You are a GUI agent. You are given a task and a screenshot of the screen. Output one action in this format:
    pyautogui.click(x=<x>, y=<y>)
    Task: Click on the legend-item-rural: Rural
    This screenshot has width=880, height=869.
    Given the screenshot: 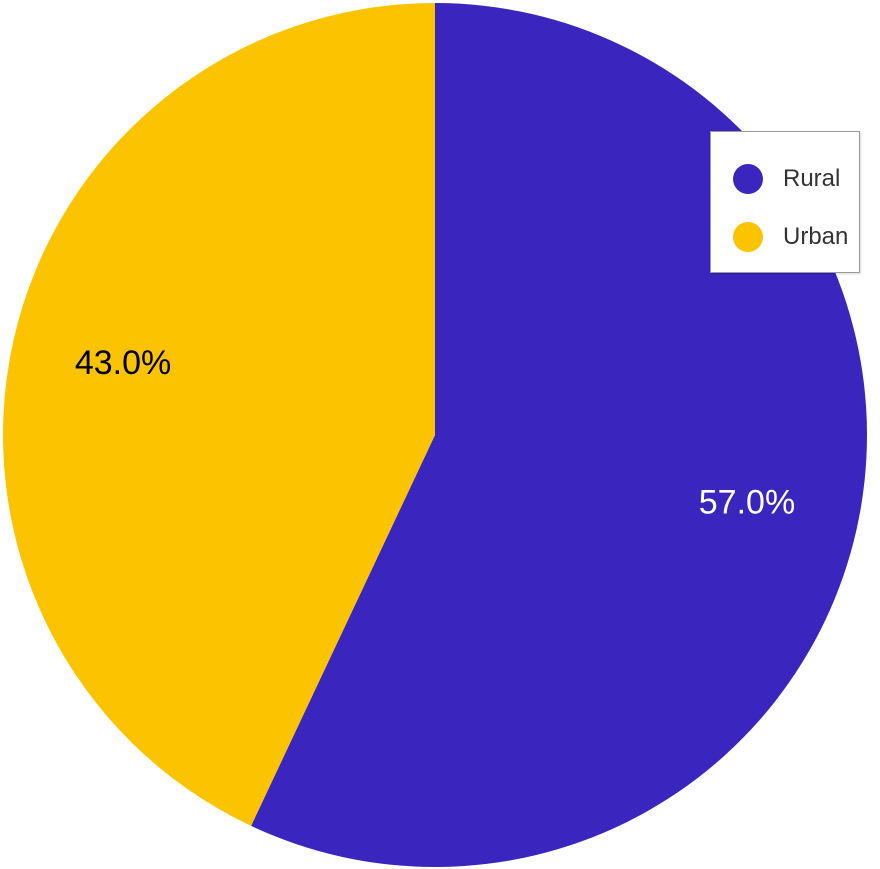 What is the action you would take?
    pyautogui.click(x=786, y=179)
    